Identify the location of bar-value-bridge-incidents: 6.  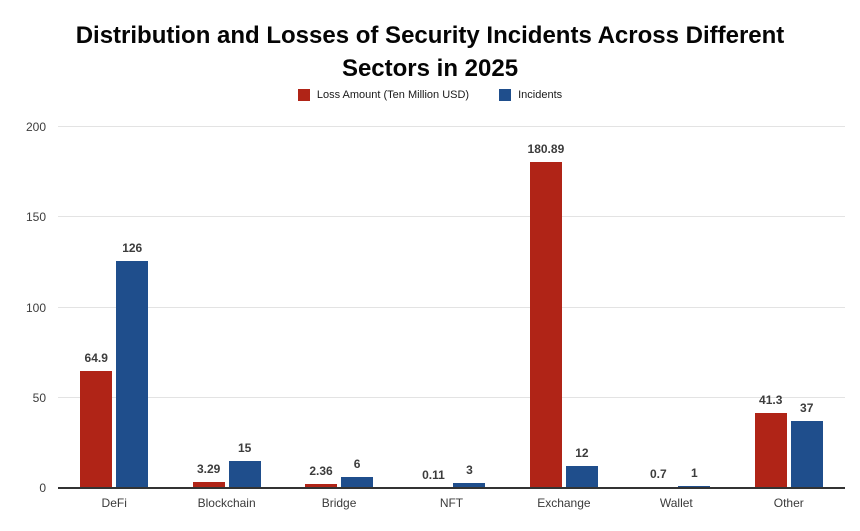
(357, 464).